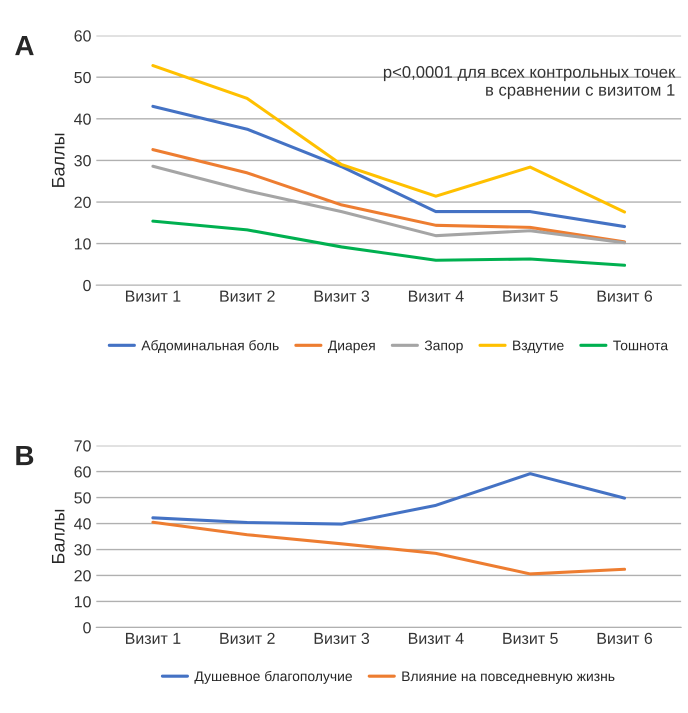  Describe the element at coordinates (640, 345) in the screenshot. I see `legend-label: Тошнота` at that location.